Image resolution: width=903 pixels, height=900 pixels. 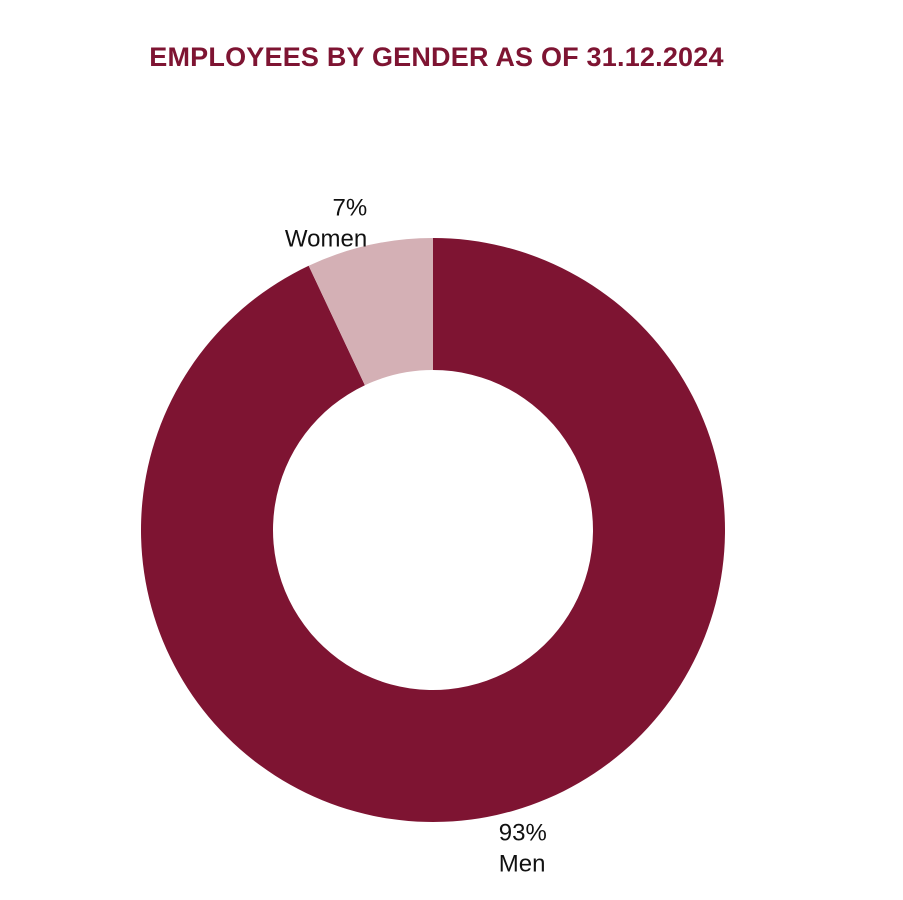 I want to click on slice-men-name-label: Men, so click(x=522, y=863).